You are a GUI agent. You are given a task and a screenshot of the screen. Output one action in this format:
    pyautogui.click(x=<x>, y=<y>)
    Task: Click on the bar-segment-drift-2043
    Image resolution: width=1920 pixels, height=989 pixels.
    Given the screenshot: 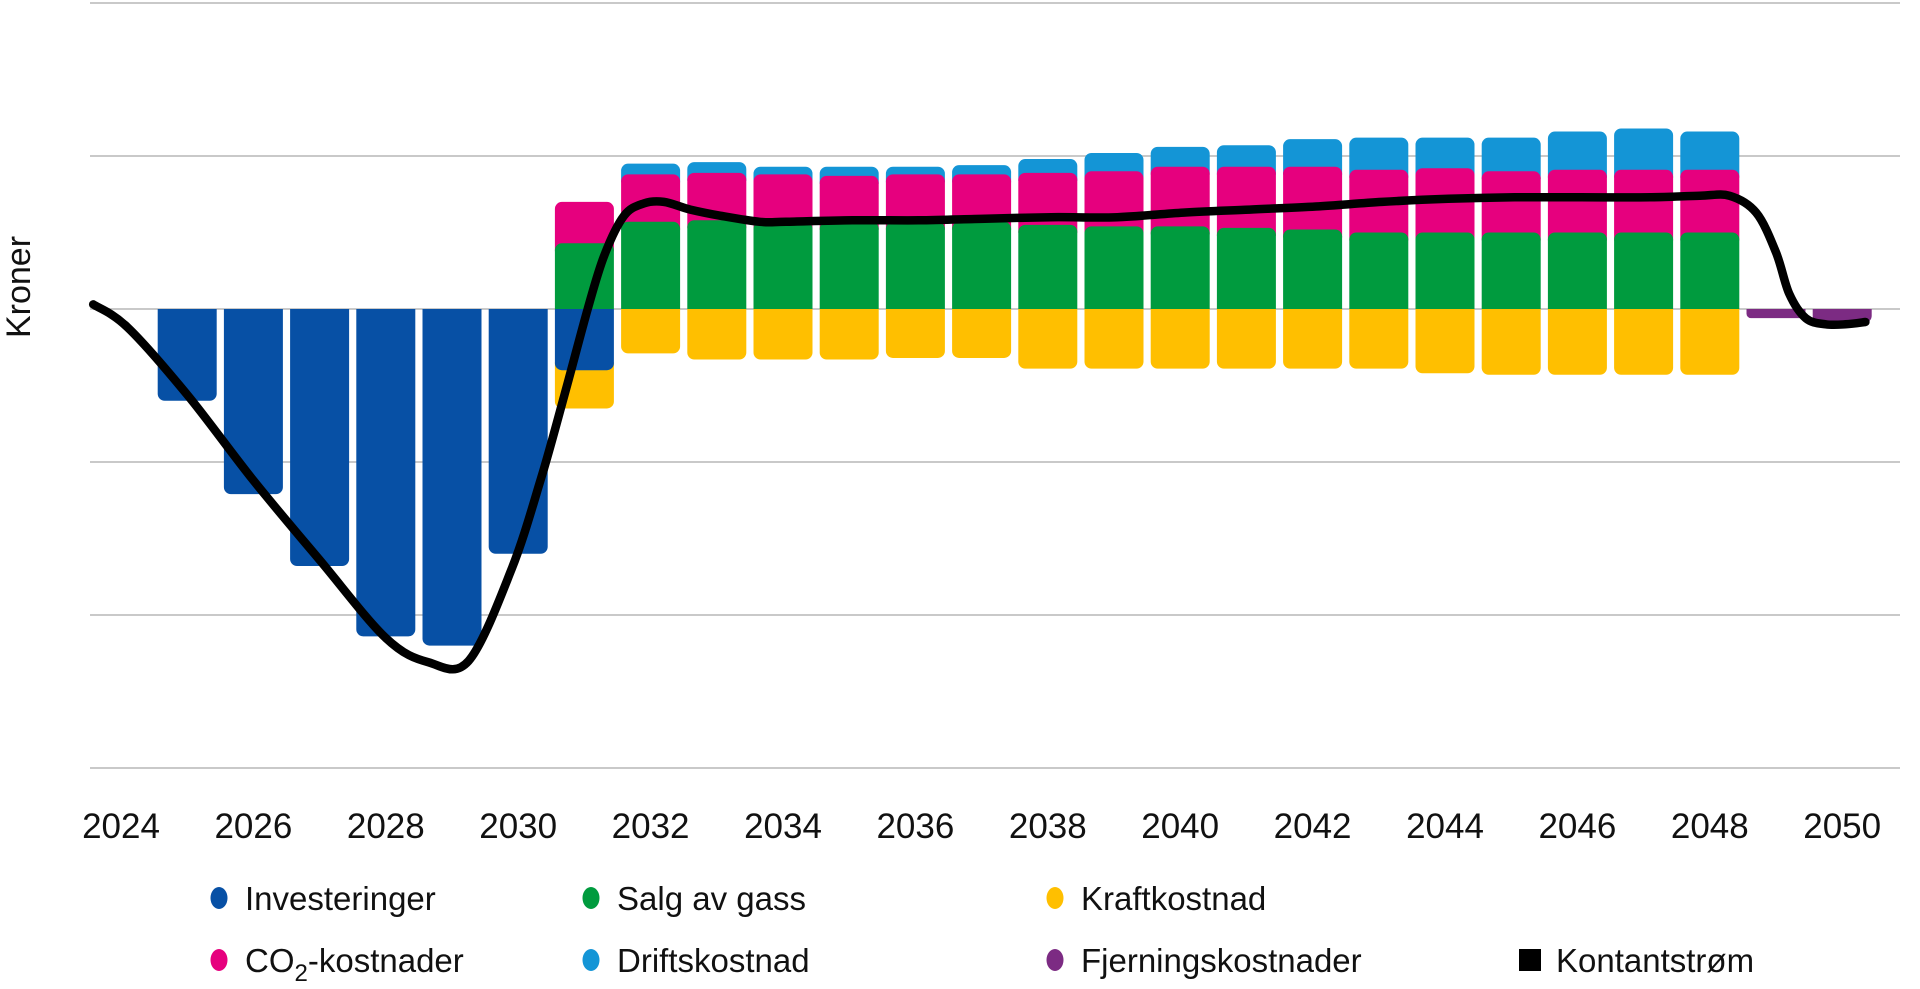 What is the action you would take?
    pyautogui.click(x=1379, y=157)
    